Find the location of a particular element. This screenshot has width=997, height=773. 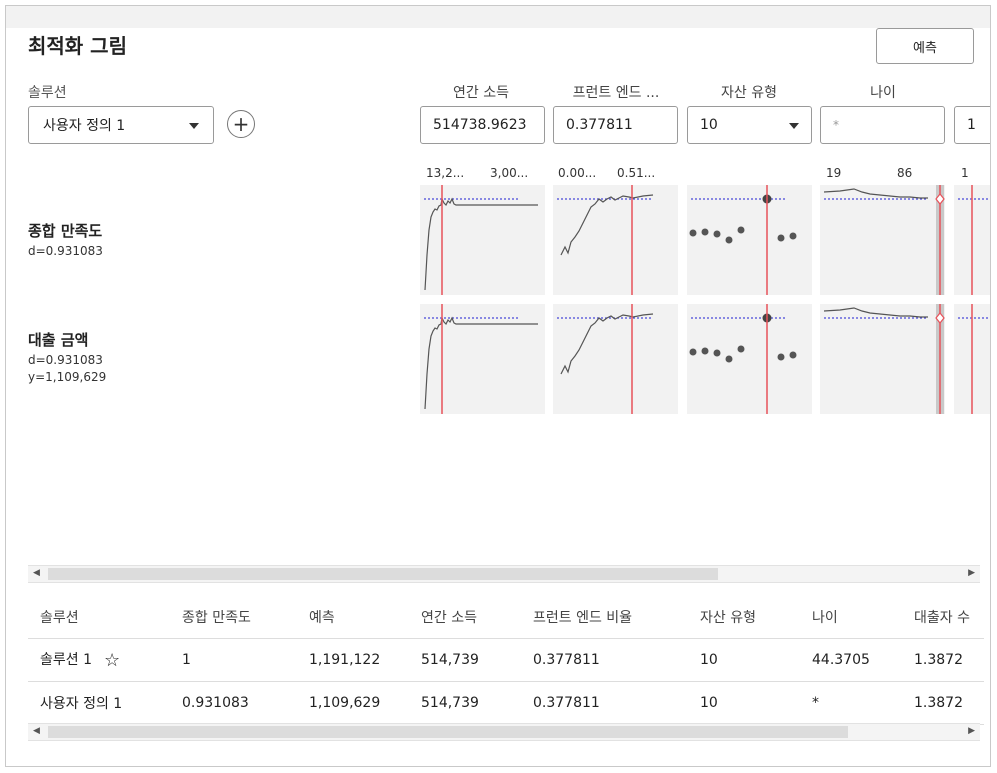

response-desirability-satisfaction: d=0.931083 is located at coordinates (65, 251).